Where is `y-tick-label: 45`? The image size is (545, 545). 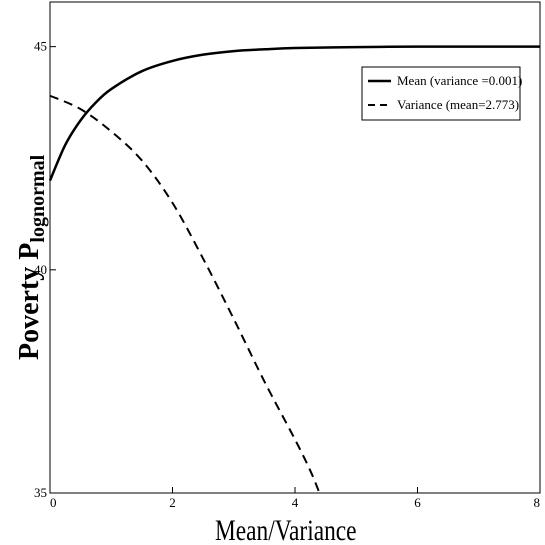 y-tick-label: 45 is located at coordinates (40, 46).